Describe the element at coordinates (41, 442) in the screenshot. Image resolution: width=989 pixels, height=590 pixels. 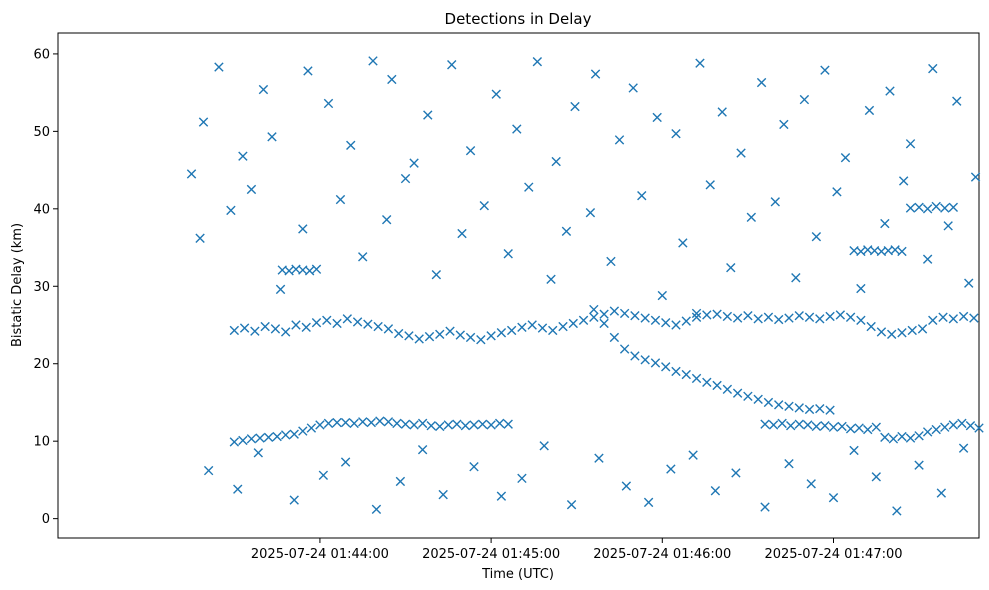
I see `y-tick-label: 10` at that location.